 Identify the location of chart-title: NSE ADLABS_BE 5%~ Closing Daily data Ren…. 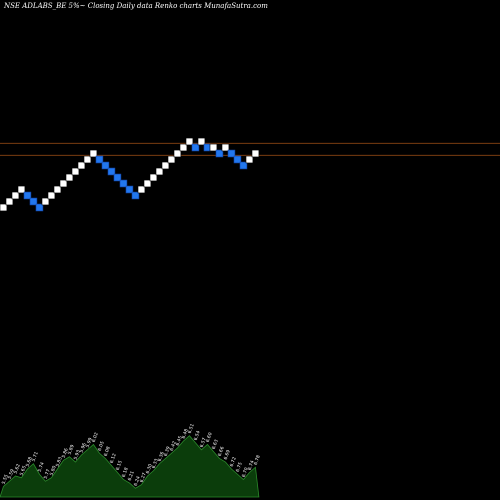
(135, 6).